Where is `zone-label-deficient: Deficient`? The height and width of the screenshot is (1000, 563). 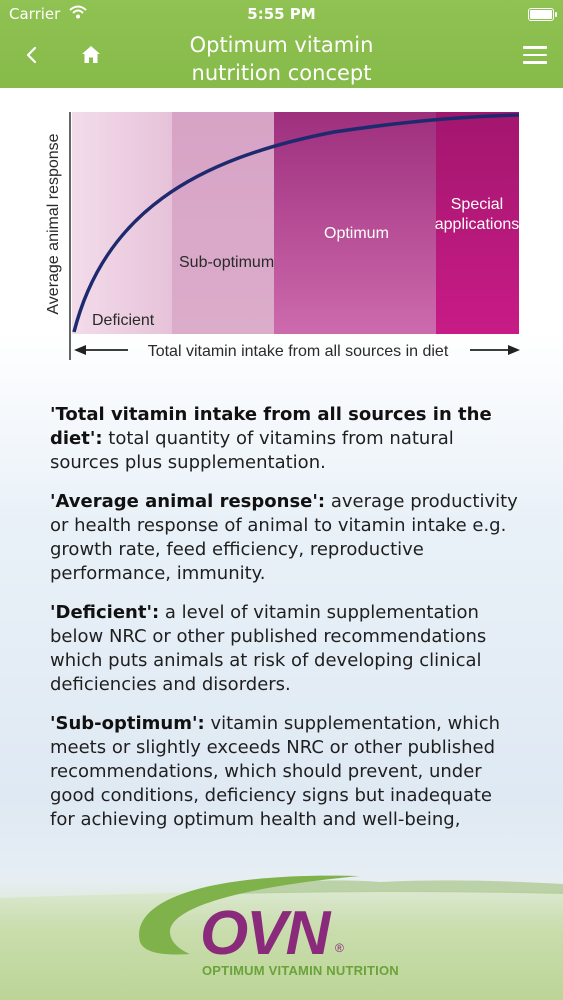 zone-label-deficient: Deficient is located at coordinates (123, 320).